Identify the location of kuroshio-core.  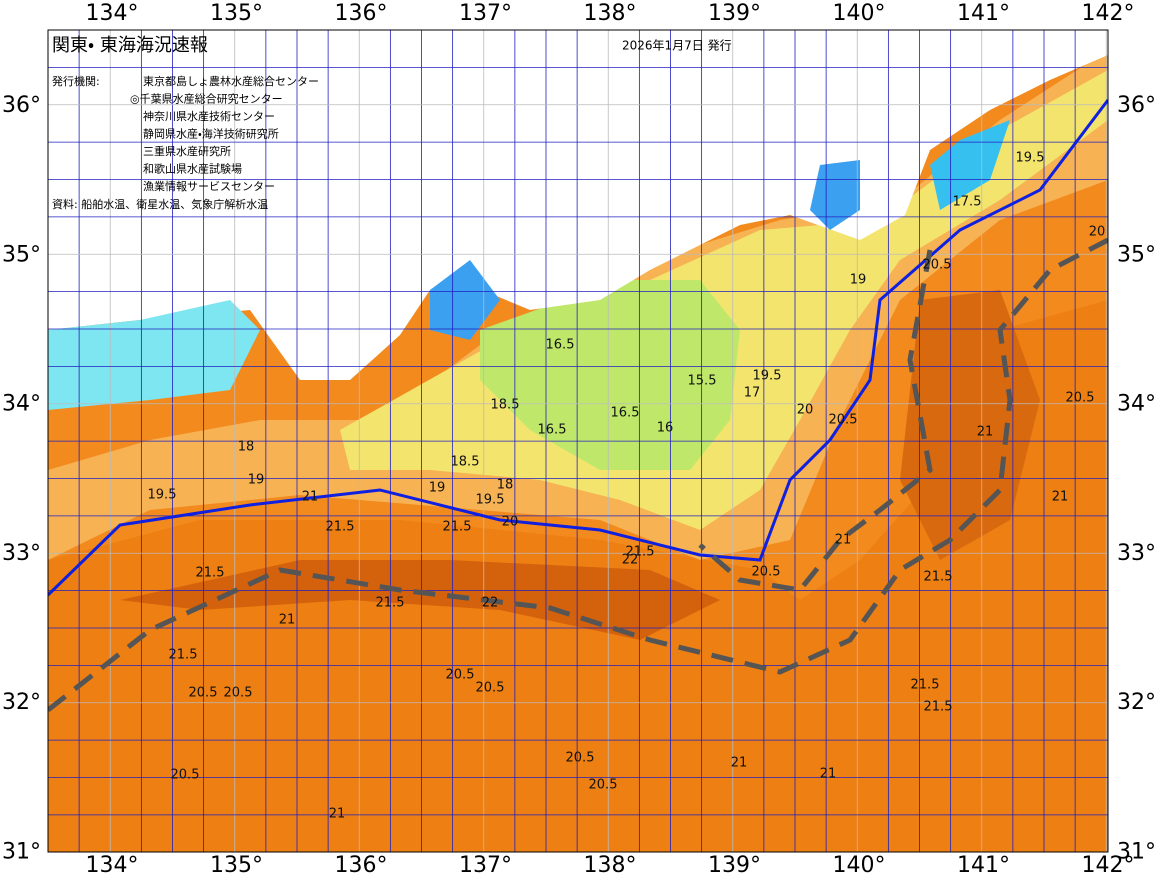
(420, 600).